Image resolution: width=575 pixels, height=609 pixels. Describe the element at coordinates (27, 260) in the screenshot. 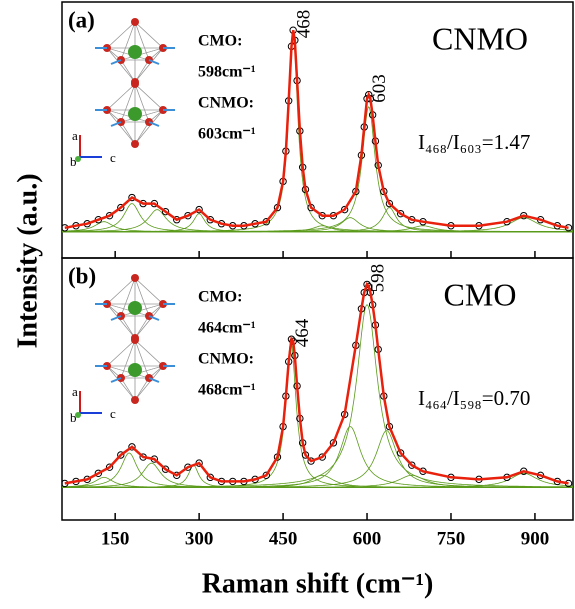

I see `y-axis-label: Intensity (a.u.)` at that location.